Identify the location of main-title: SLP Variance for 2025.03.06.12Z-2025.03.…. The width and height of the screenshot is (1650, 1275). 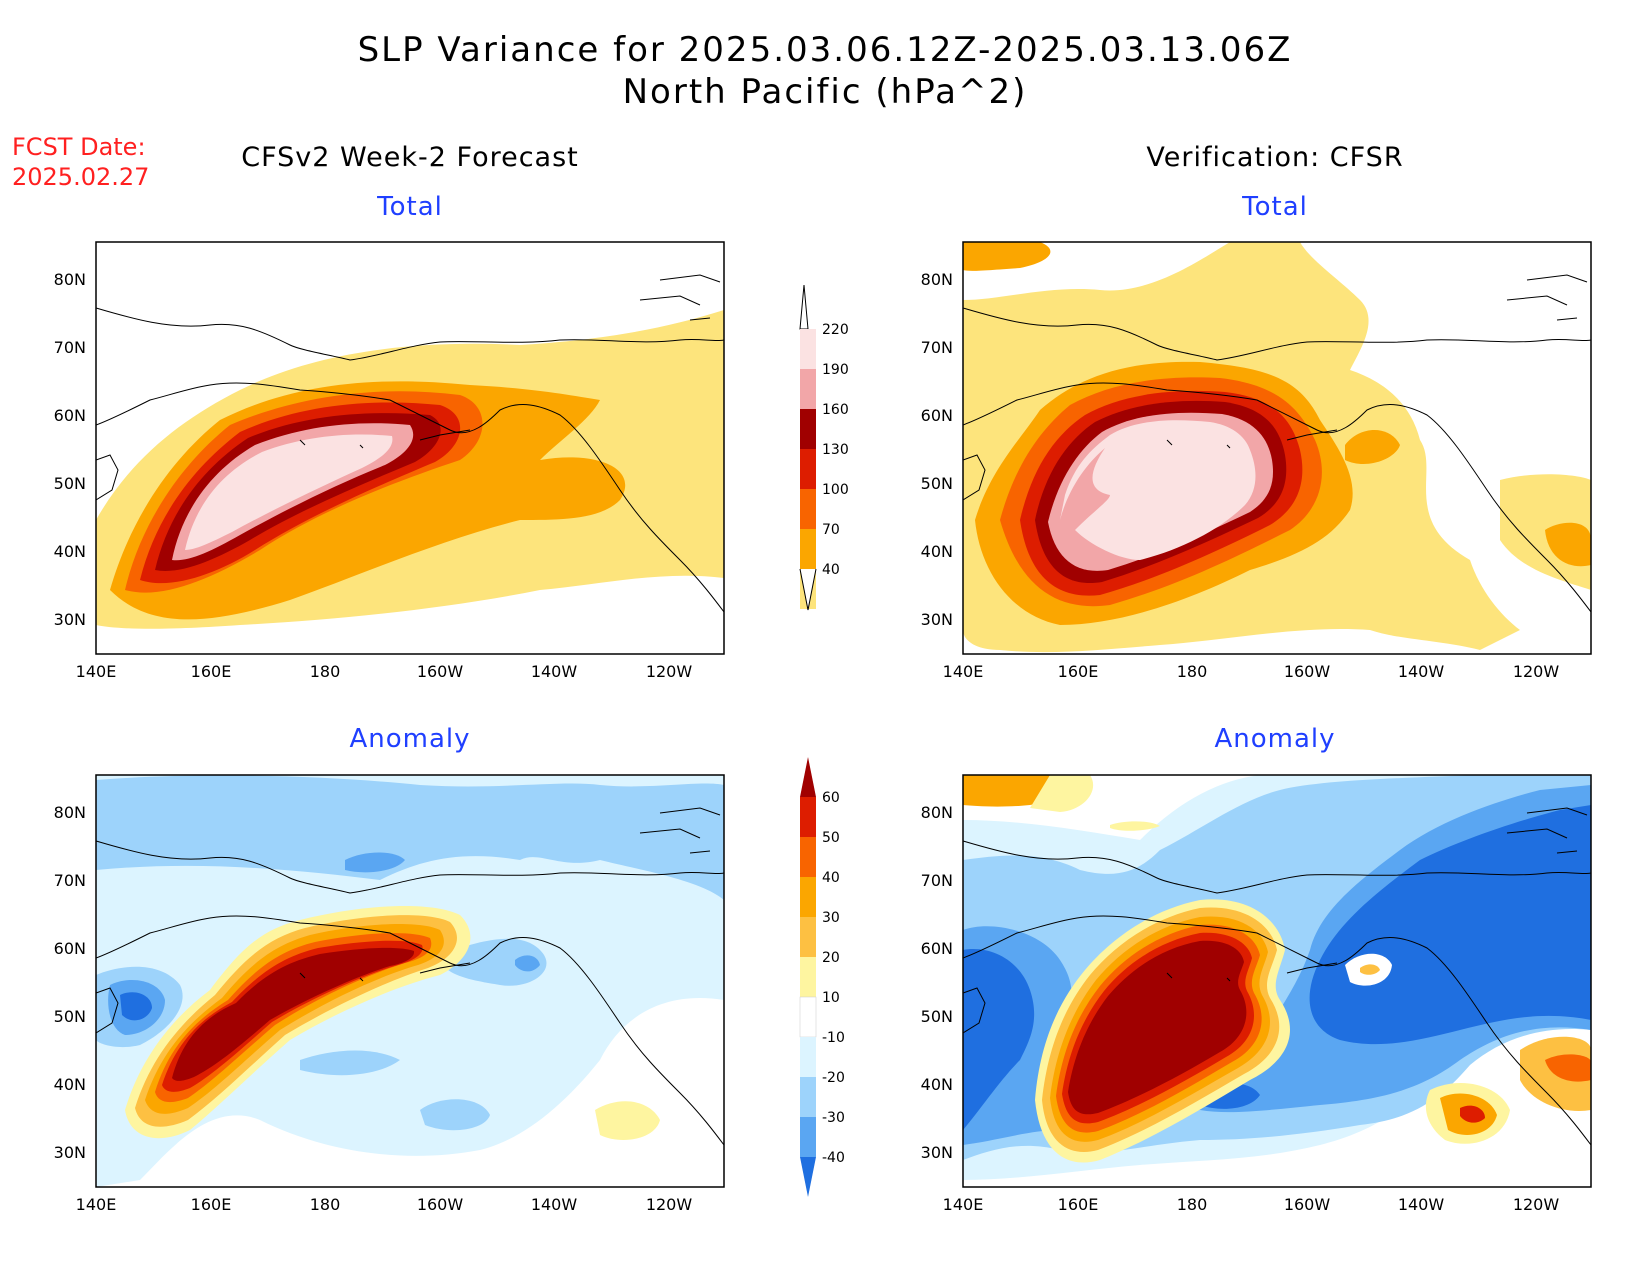
(825, 50).